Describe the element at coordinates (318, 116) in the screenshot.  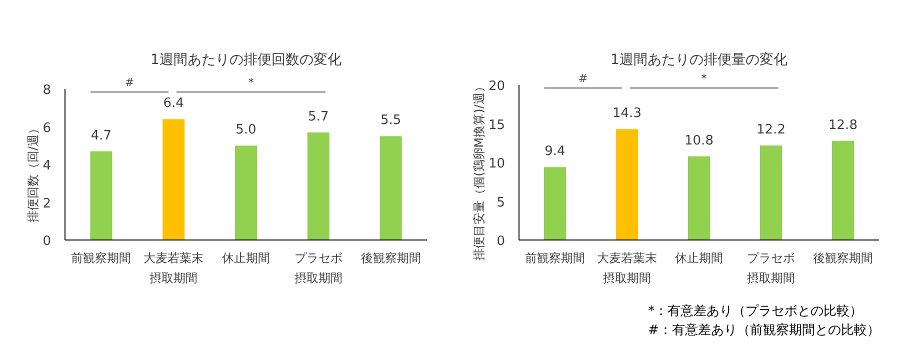
I see `data-label: 5.7` at that location.